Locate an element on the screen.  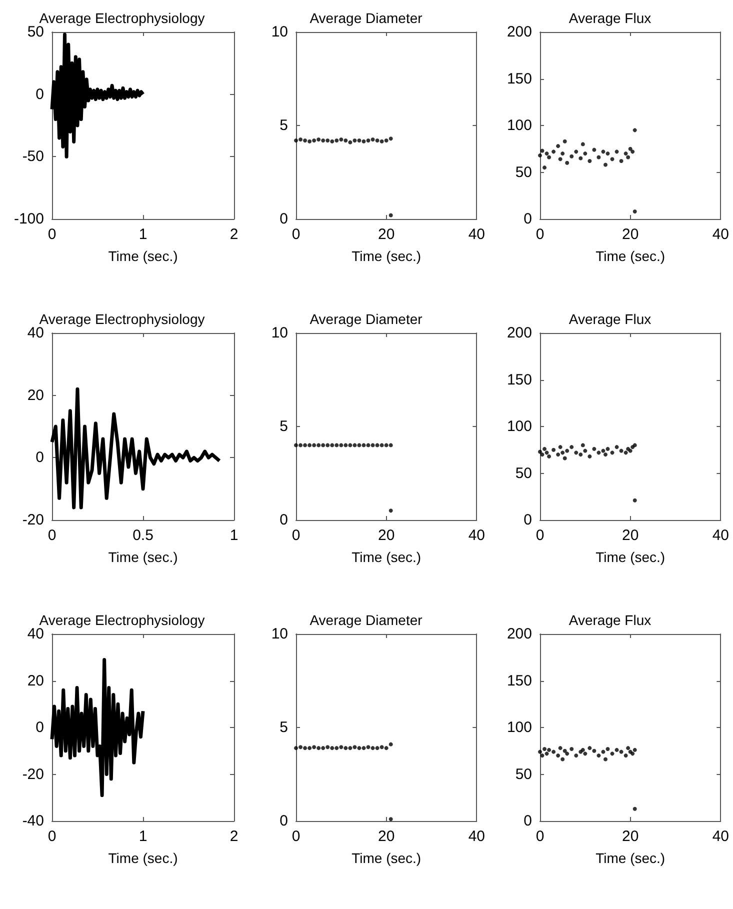
y-tick-label: 20 is located at coordinates (35, 395).